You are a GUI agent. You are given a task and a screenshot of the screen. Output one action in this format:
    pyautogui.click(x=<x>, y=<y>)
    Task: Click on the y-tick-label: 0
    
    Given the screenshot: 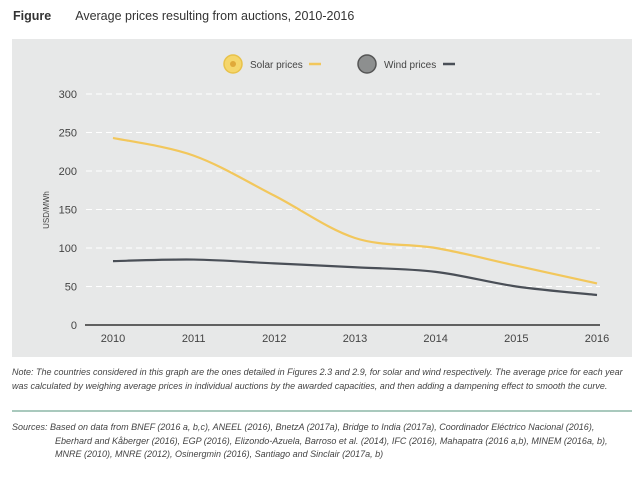 What is the action you would take?
    pyautogui.click(x=74, y=326)
    